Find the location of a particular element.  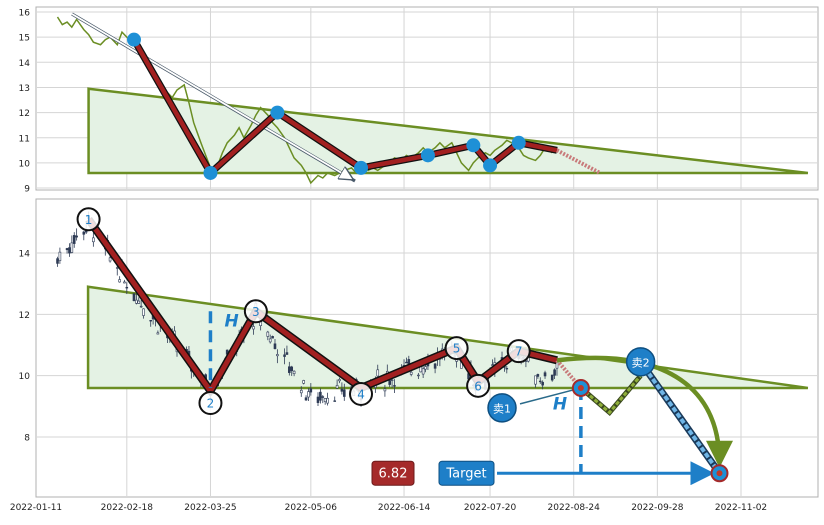

bottom-y-tick-label: 14 is located at coordinates (25, 255).